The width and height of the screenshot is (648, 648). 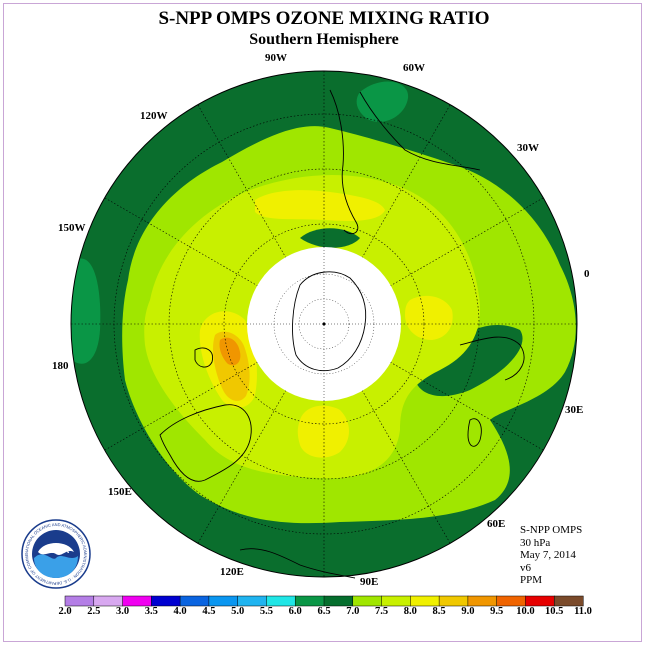 I want to click on lon-label-30e: 30E, so click(x=574, y=410).